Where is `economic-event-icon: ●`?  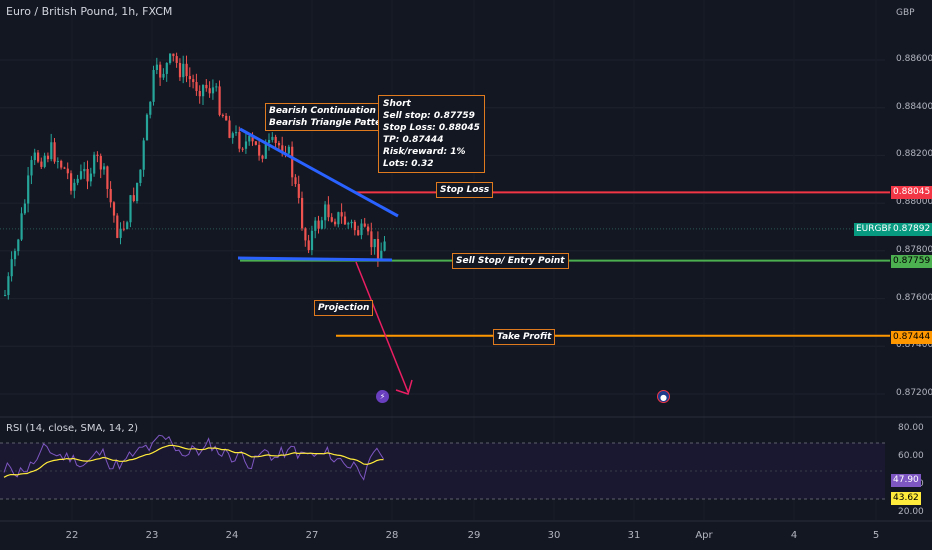 economic-event-icon: ● is located at coordinates (663, 396).